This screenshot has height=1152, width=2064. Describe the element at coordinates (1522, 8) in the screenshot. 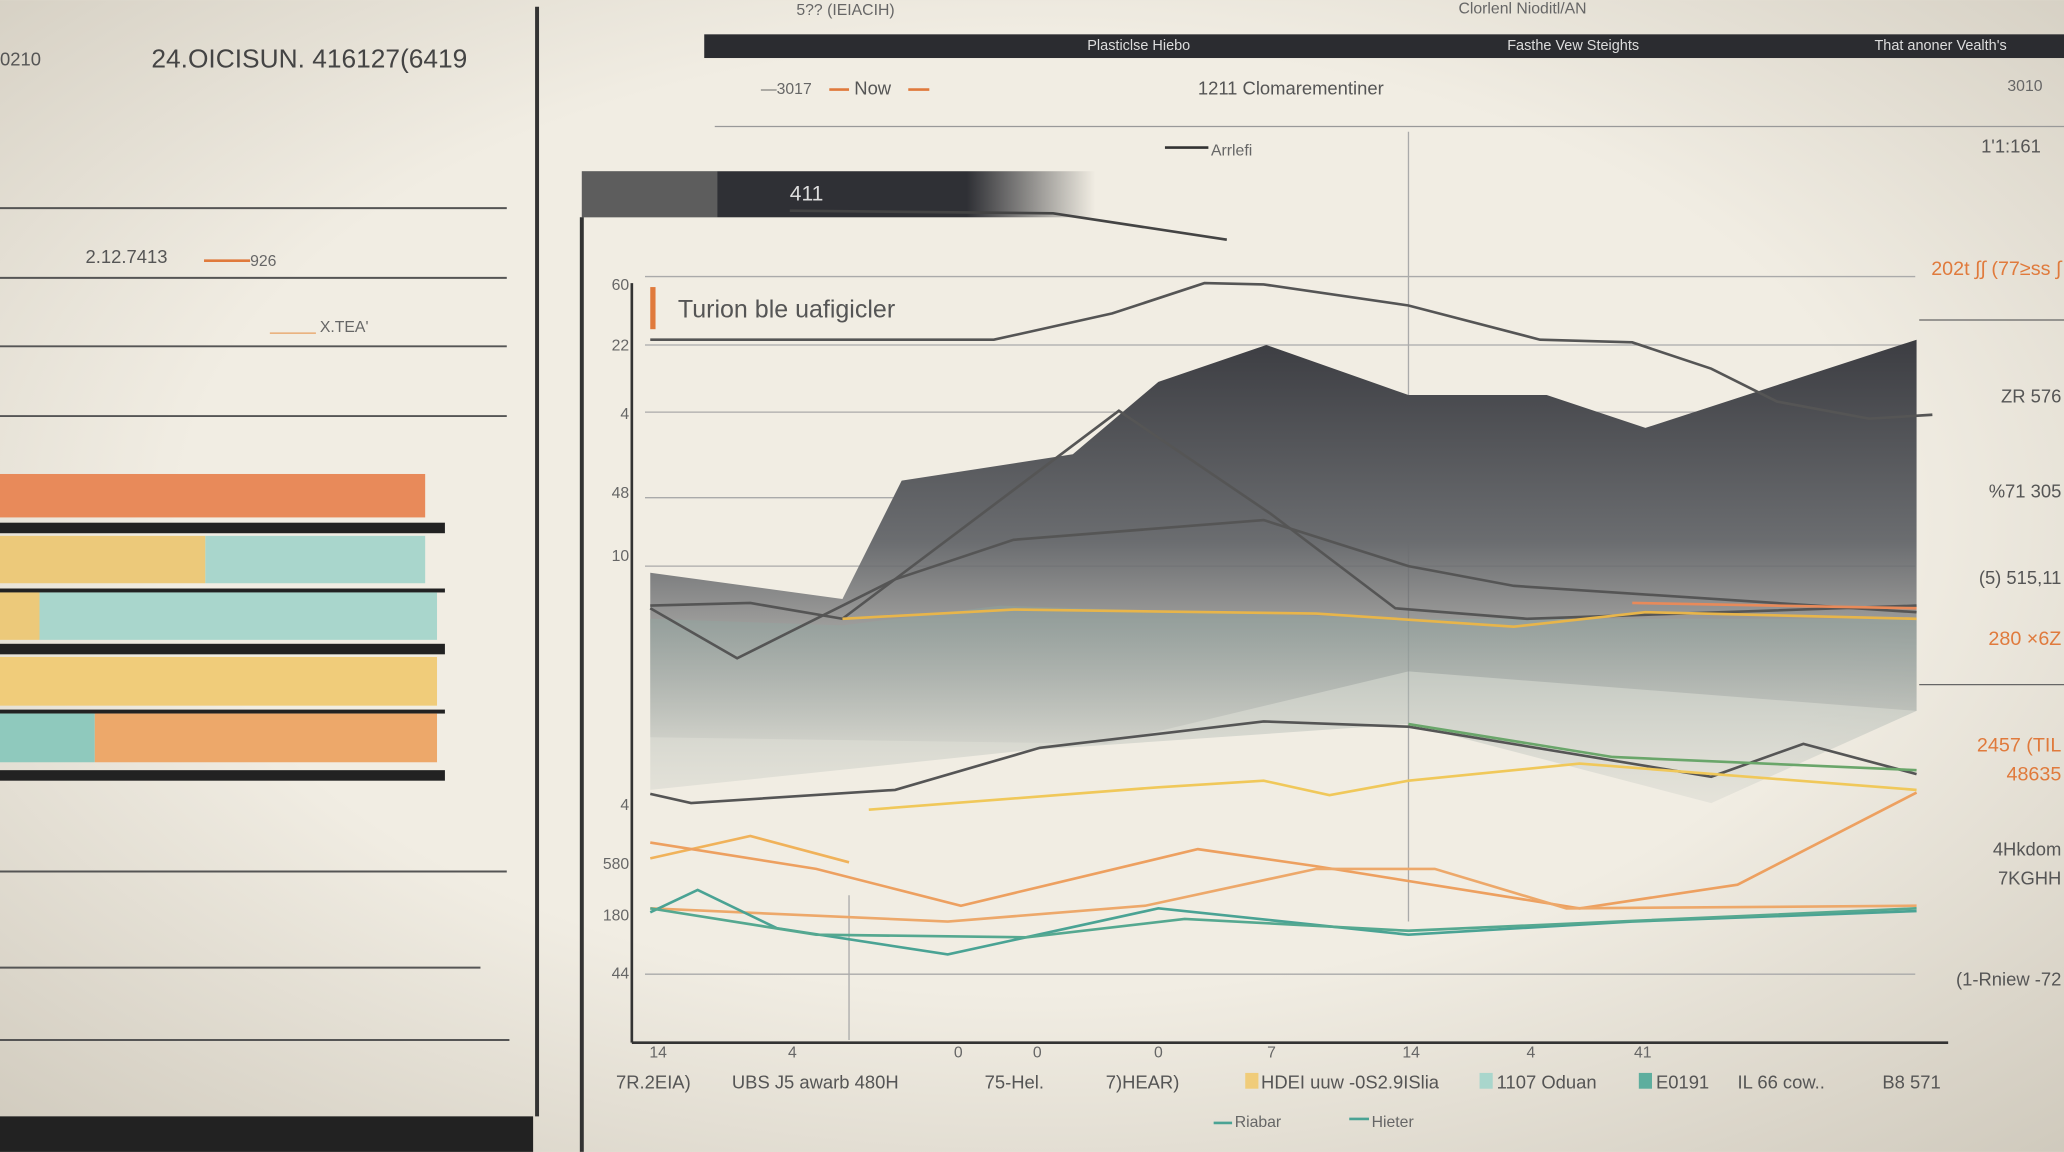

I see `top-center: Clorlenl Nioditl/AN` at that location.